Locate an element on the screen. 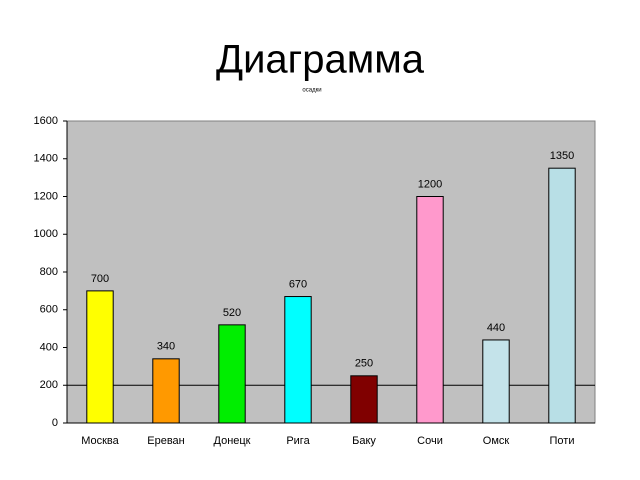  chart-title: Диаграмма is located at coordinates (320, 60).